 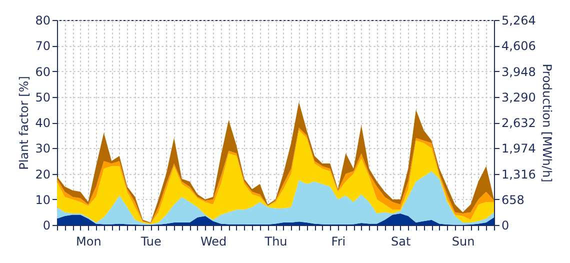 I want to click on x-tick-label: Mon, so click(x=89, y=241).